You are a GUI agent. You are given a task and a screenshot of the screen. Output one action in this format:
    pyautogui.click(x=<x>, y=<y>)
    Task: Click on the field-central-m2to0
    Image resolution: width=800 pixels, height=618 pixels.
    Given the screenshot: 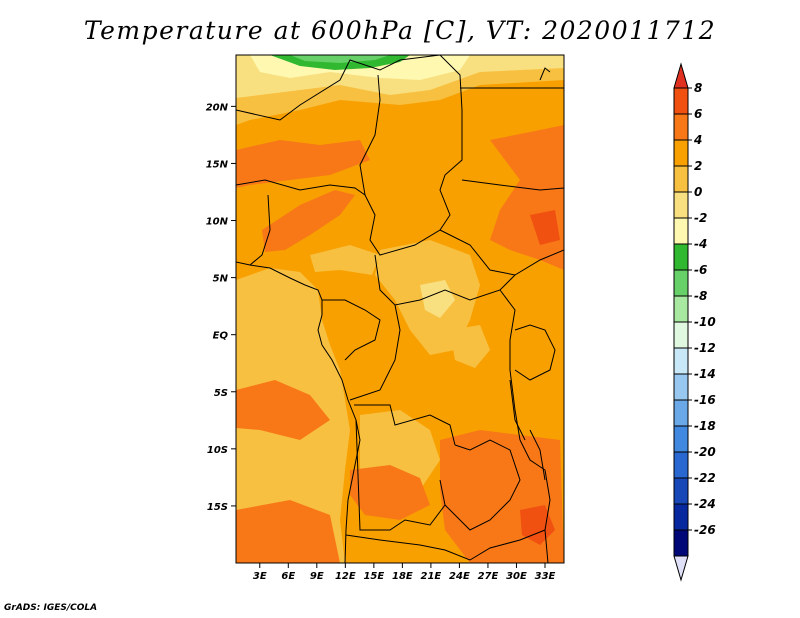 What is the action you would take?
    pyautogui.click(x=437, y=299)
    